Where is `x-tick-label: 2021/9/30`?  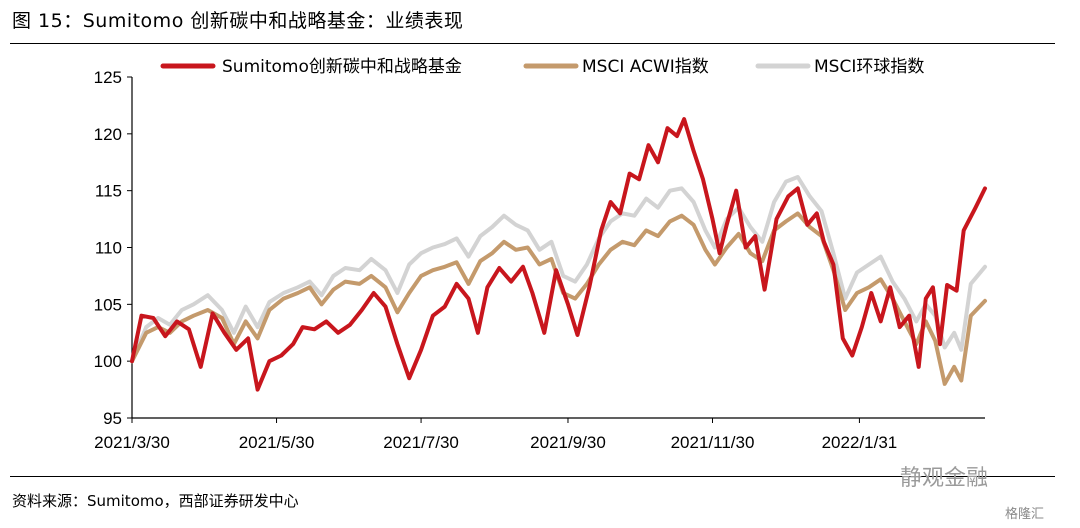
x-tick-label: 2021/9/30 is located at coordinates (568, 442).